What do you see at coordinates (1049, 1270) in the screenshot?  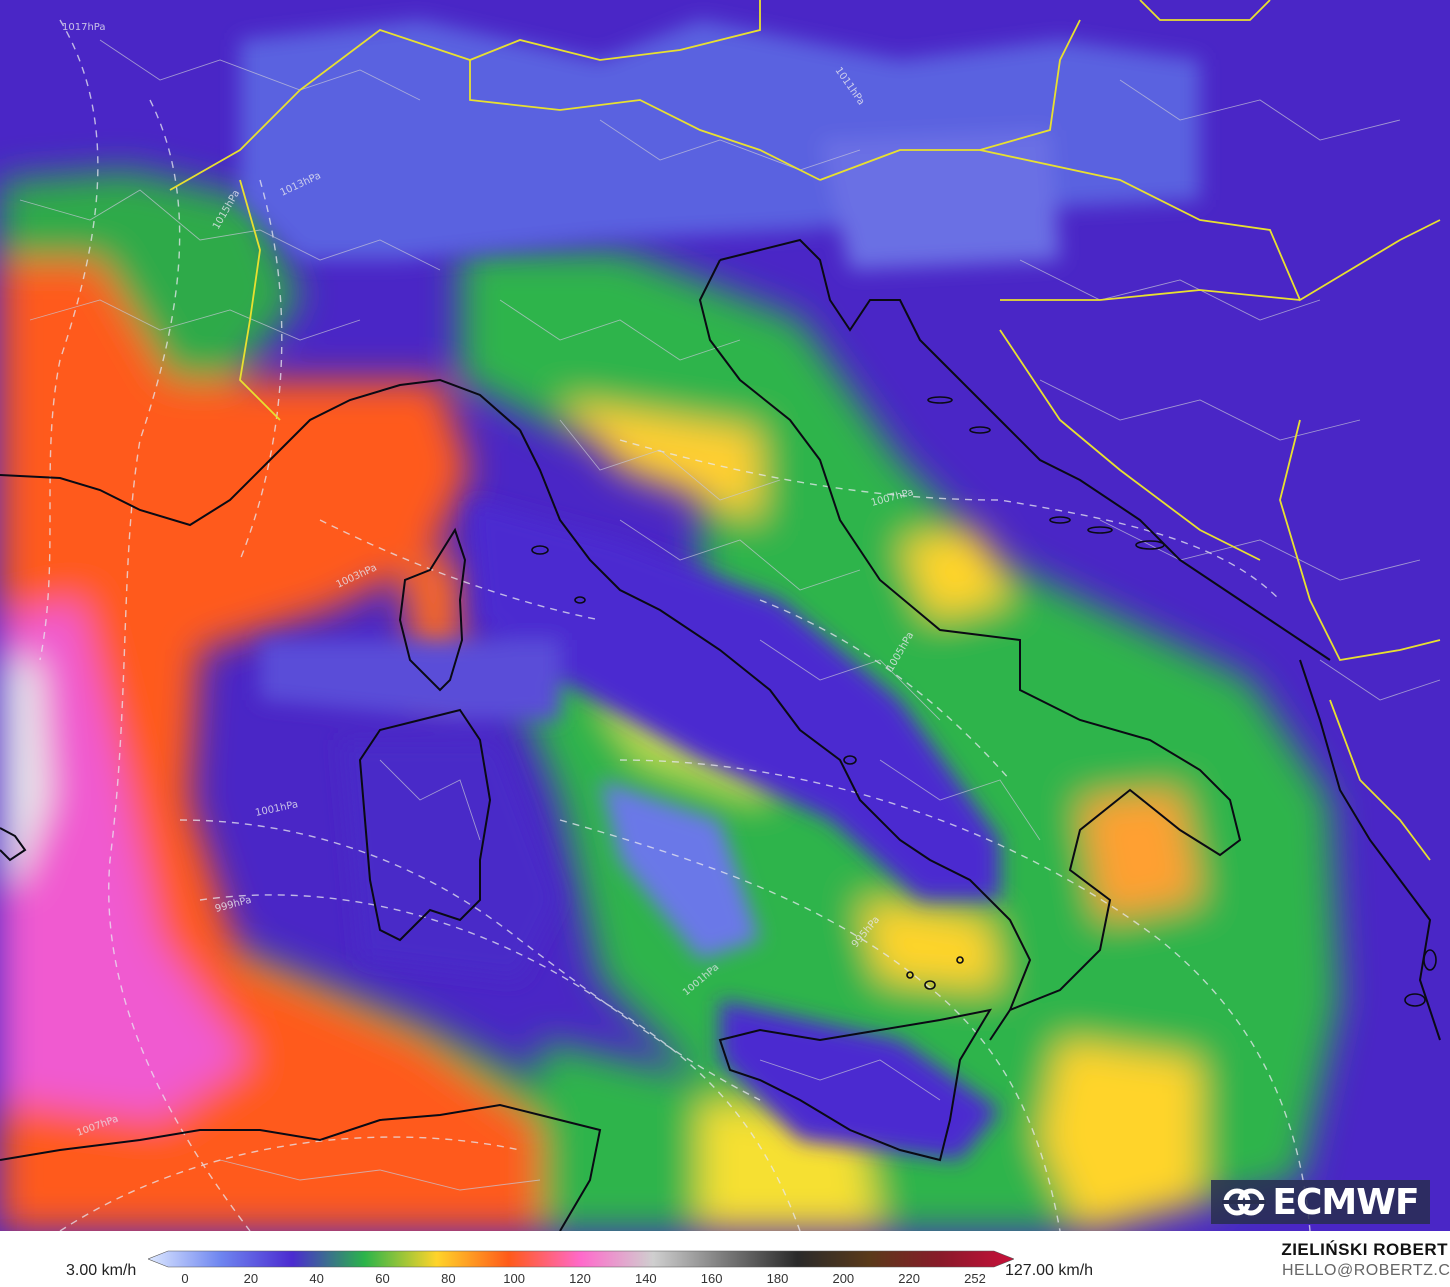 I see `legend-max-label: 127.00 km/h` at bounding box center [1049, 1270].